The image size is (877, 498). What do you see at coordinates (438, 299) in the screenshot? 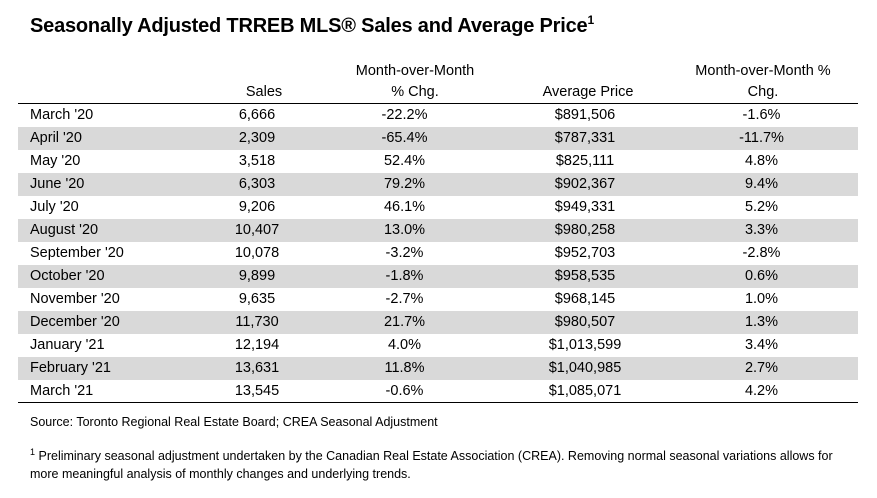
I see `table-row: November '20 9,635 -2.7% $968,145 1.0%` at bounding box center [438, 299].